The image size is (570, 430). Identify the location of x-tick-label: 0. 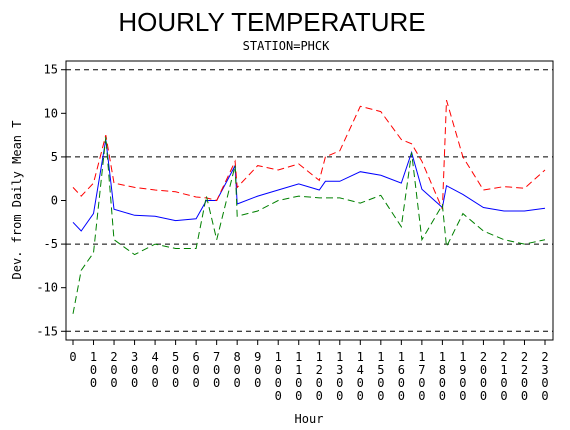
(72, 357).